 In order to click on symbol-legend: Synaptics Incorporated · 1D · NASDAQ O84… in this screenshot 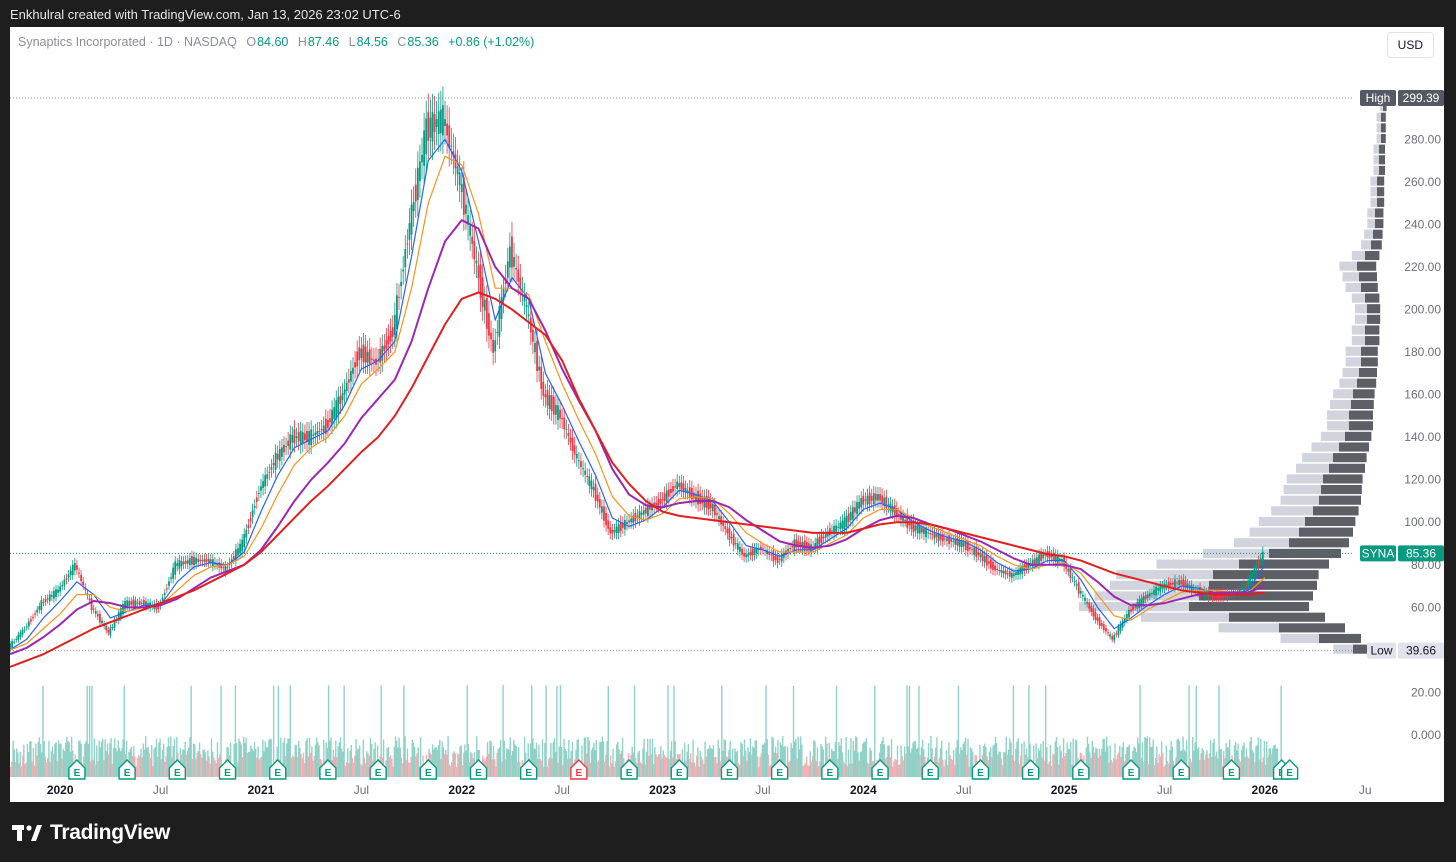, I will do `click(276, 42)`.